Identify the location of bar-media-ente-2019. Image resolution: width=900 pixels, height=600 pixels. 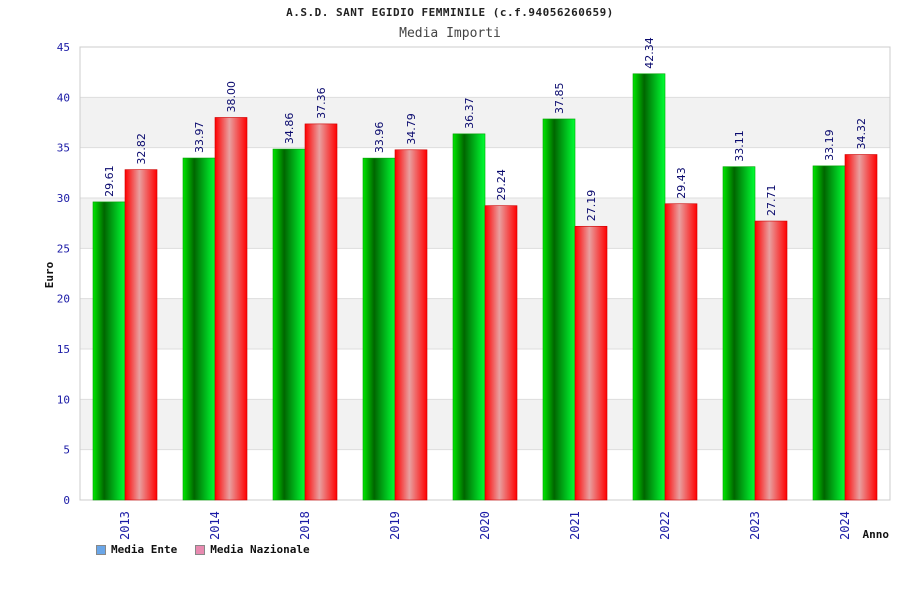
(379, 329).